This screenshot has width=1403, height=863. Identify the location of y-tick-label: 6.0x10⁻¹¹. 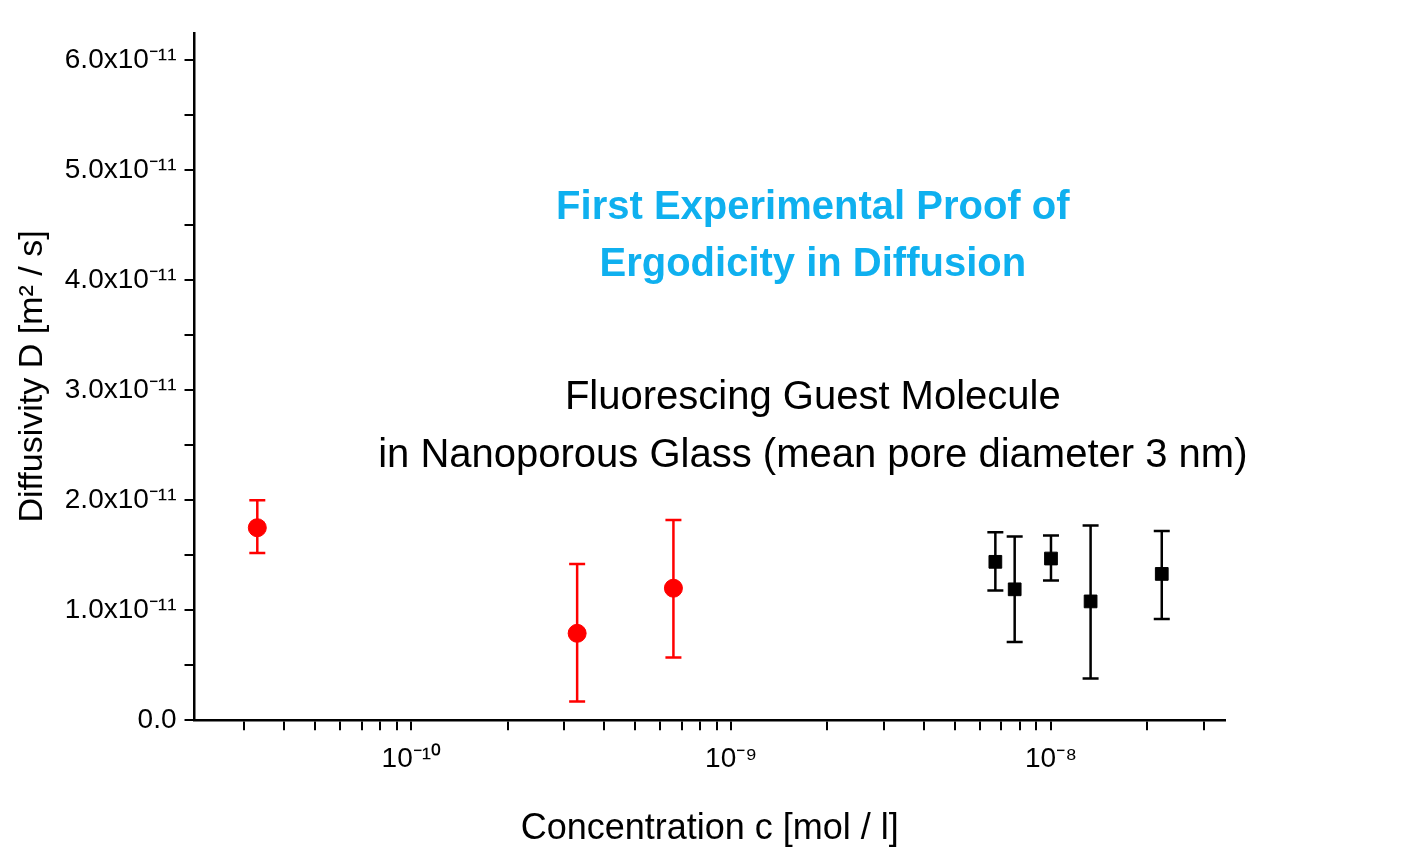
(120, 59).